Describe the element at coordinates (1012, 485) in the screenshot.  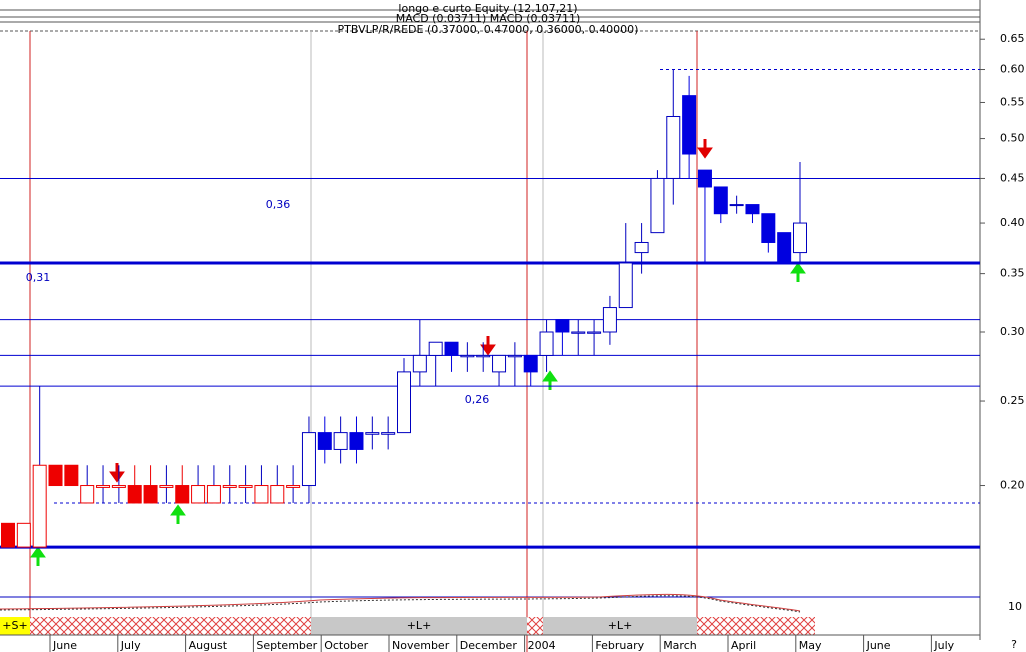
I see `y-tick-label: 0.20` at that location.